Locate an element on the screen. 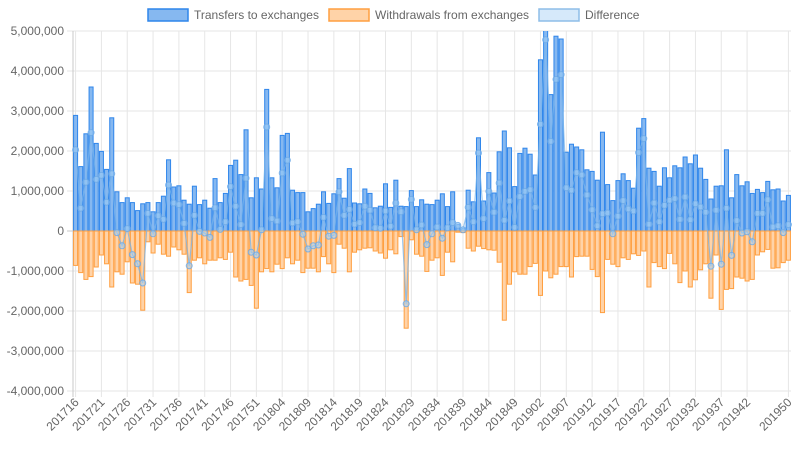 Image resolution: width=798 pixels, height=450 pixels. legend-label-transfers: Transfers to exchanges is located at coordinates (256, 15).